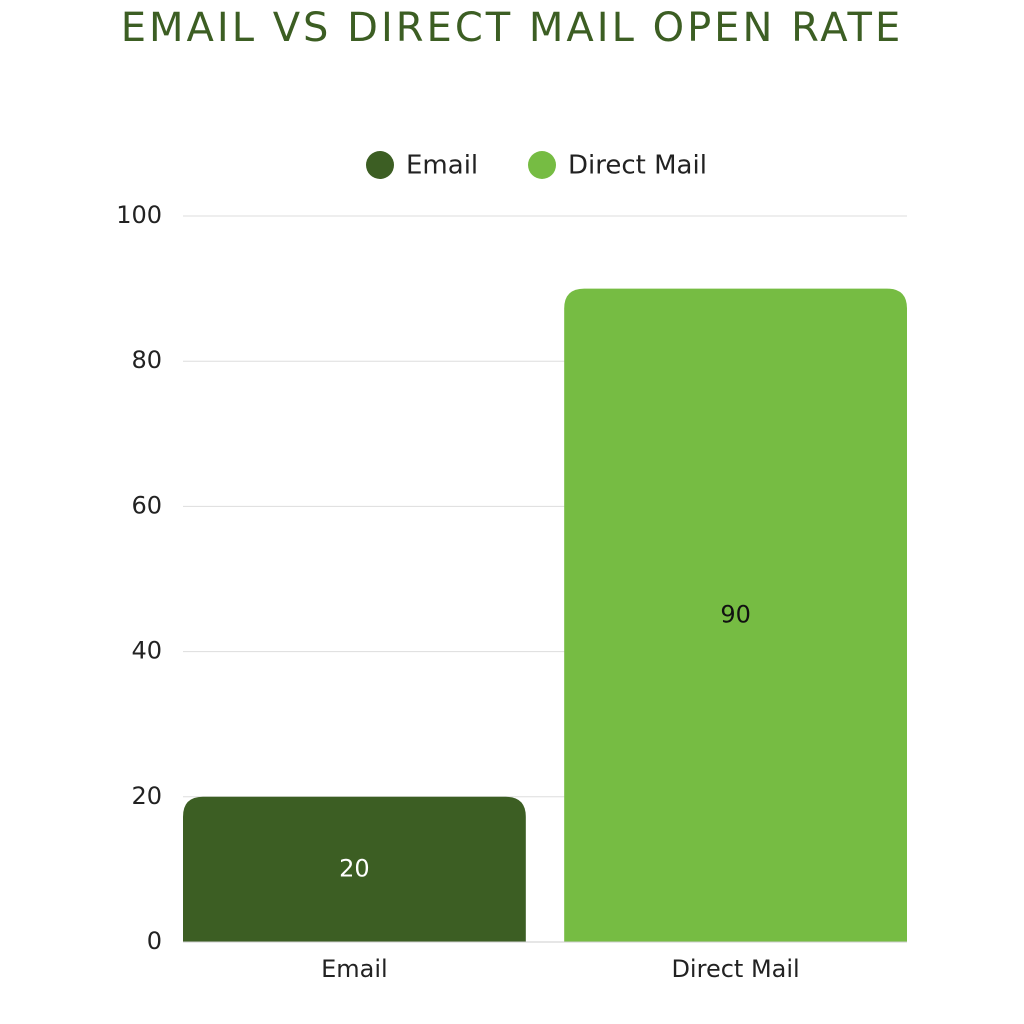 This screenshot has height=1024, width=1024. What do you see at coordinates (146, 651) in the screenshot?
I see `y-tick-label: 40` at bounding box center [146, 651].